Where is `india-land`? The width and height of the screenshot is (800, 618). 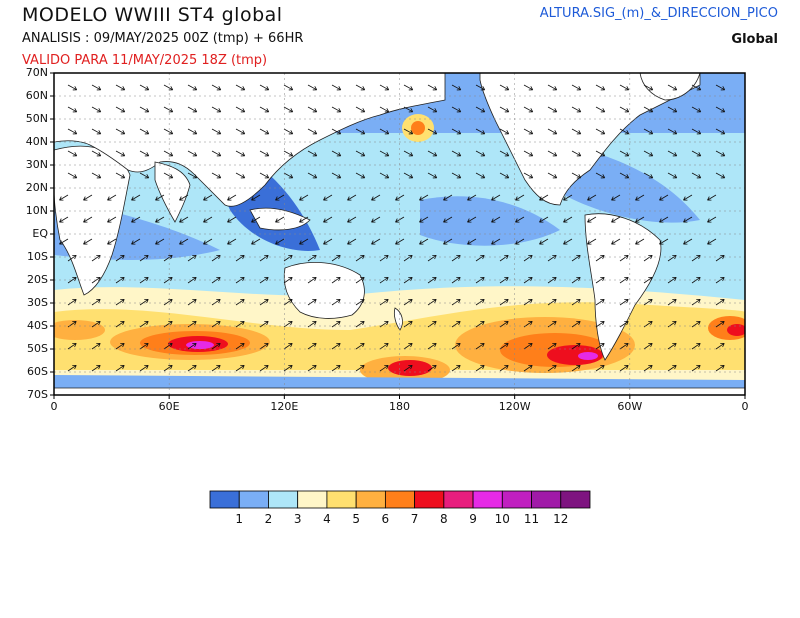 india-land is located at coordinates (172, 192).